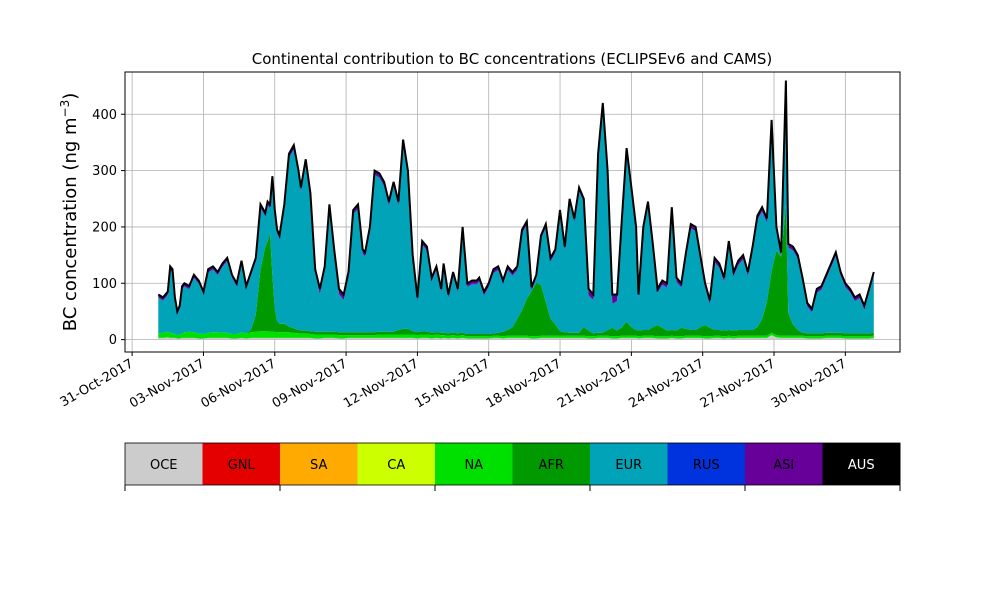 Image resolution: width=1000 pixels, height=600 pixels. I want to click on legend-label-afr: AFR, so click(551, 465).